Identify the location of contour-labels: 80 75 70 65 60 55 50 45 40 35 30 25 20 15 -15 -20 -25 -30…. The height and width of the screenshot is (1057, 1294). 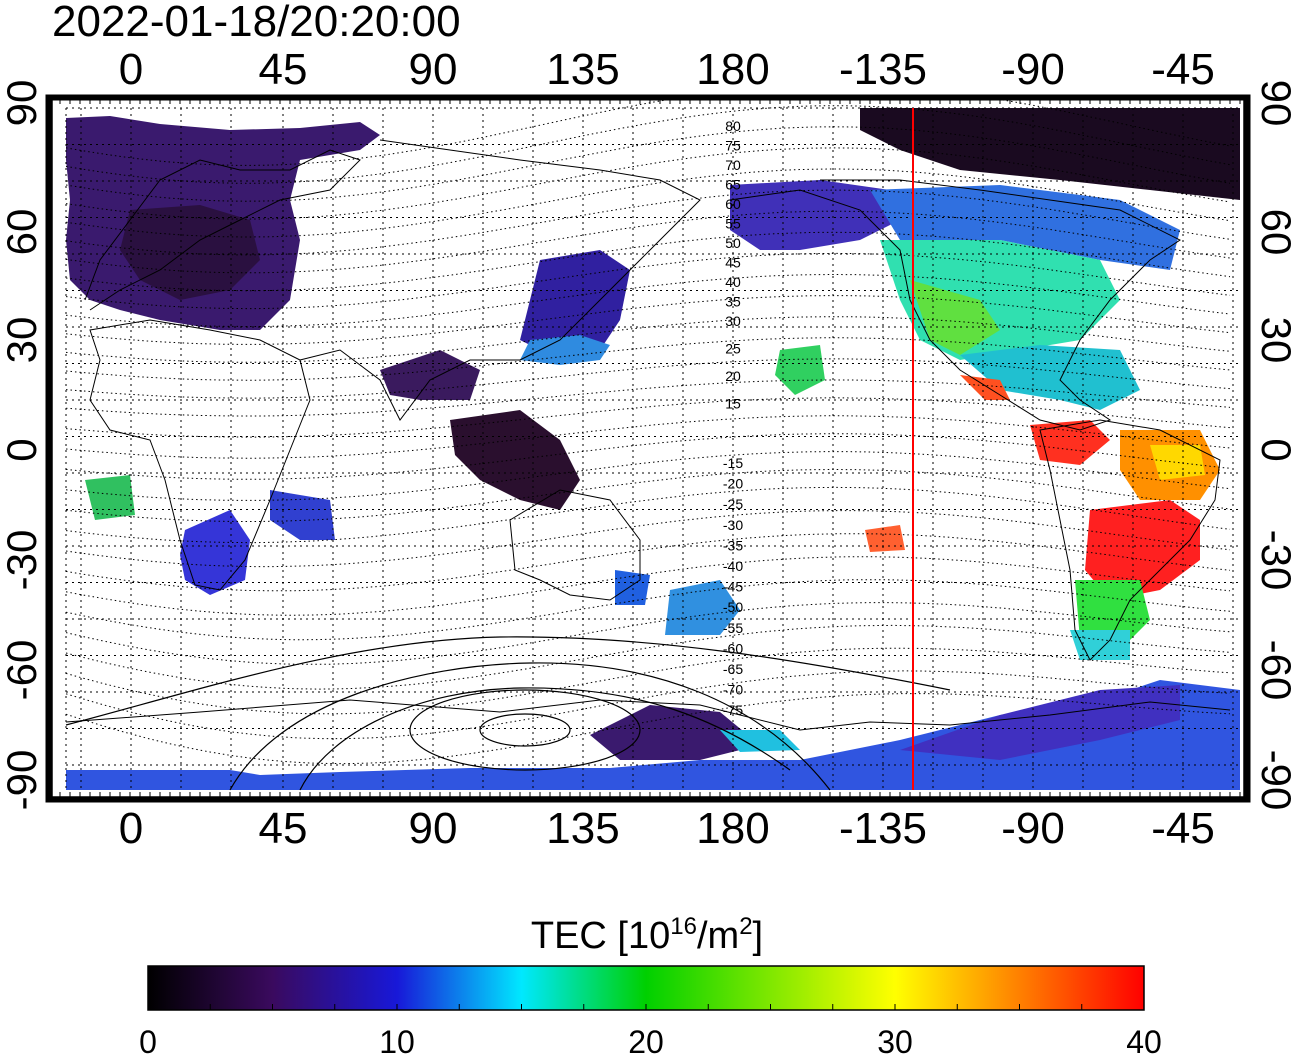
(733, 418).